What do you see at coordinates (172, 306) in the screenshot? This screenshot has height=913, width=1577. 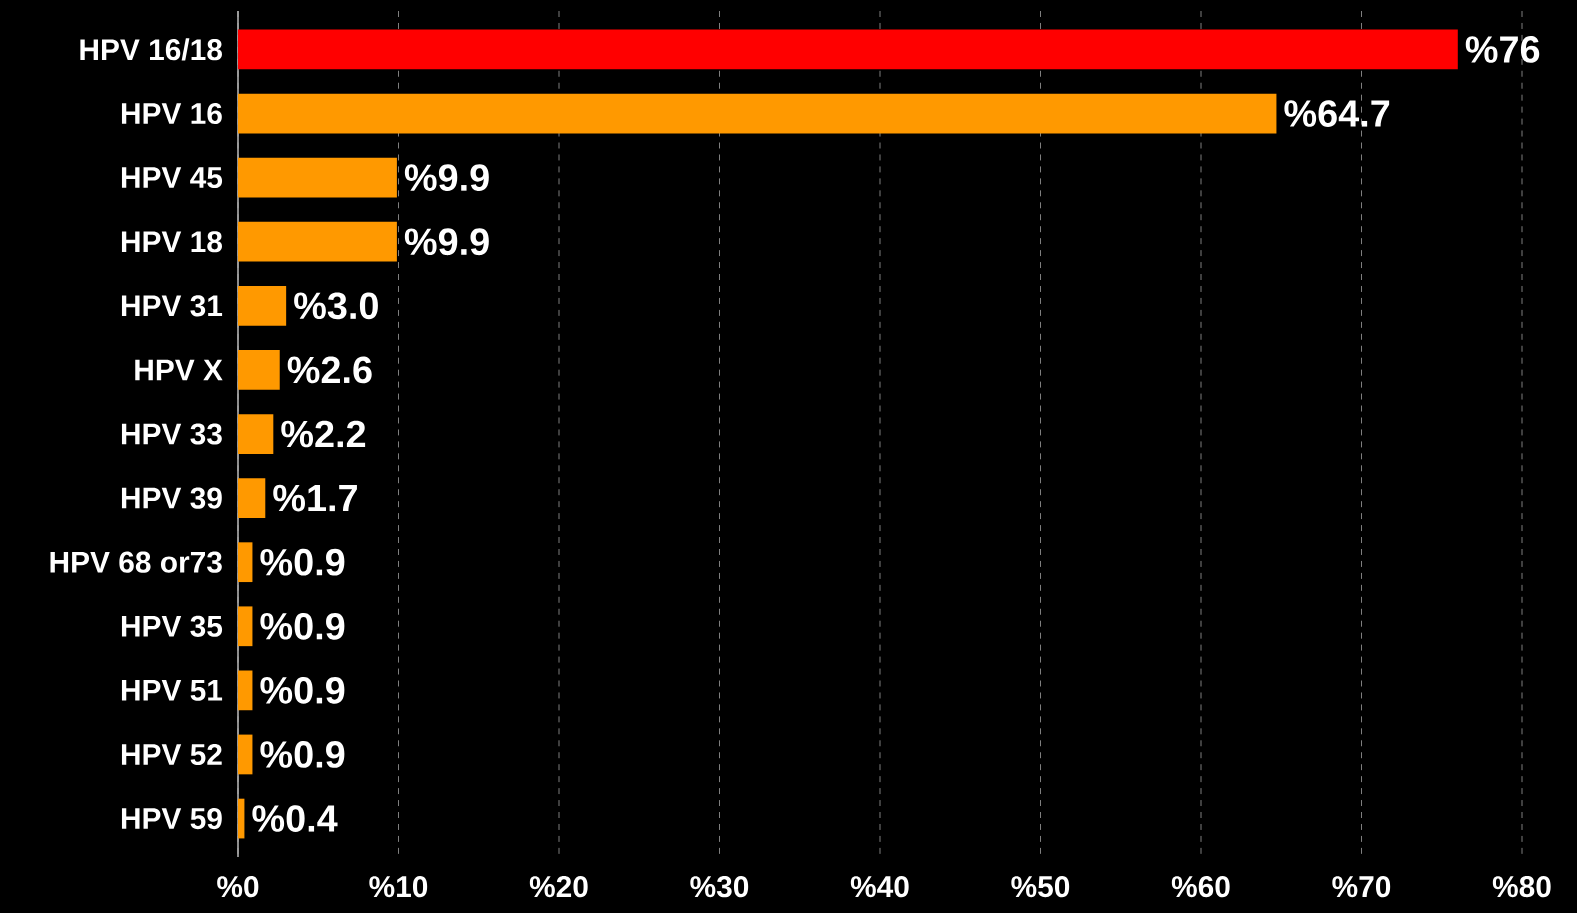 I see `y-tick-label: HPV 31` at bounding box center [172, 306].